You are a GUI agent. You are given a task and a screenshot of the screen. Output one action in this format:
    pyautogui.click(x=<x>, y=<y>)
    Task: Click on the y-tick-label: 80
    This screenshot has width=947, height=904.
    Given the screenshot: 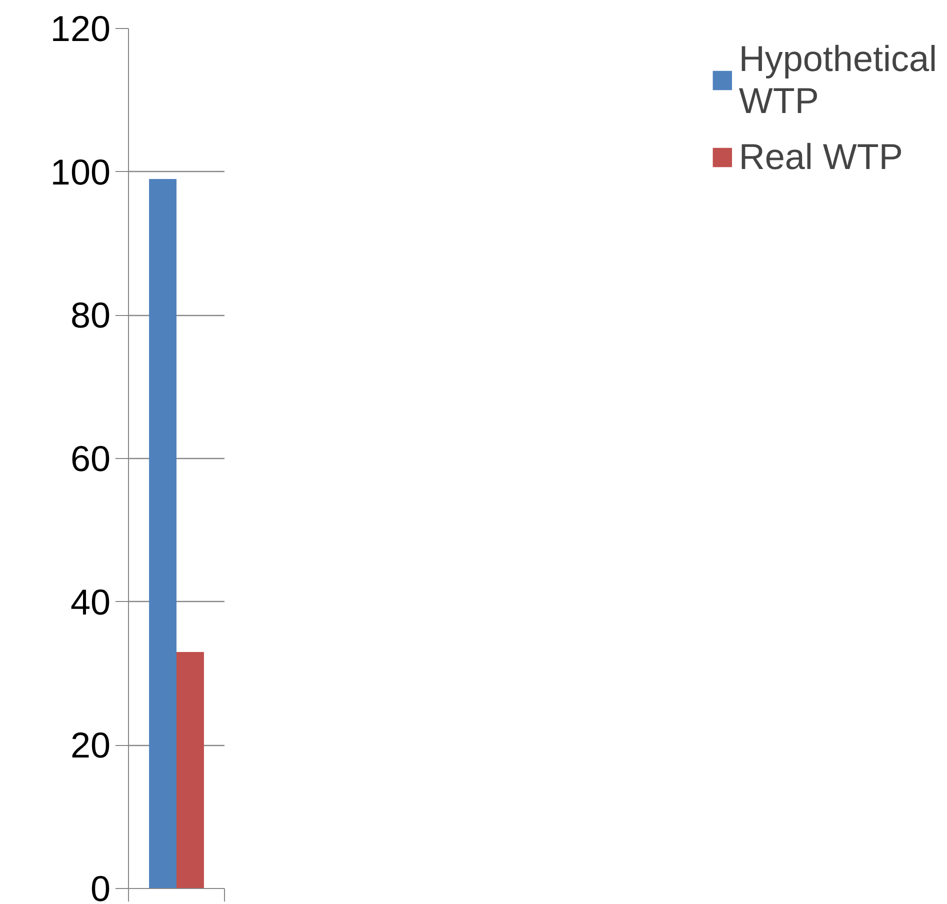 What is the action you would take?
    pyautogui.click(x=90, y=315)
    